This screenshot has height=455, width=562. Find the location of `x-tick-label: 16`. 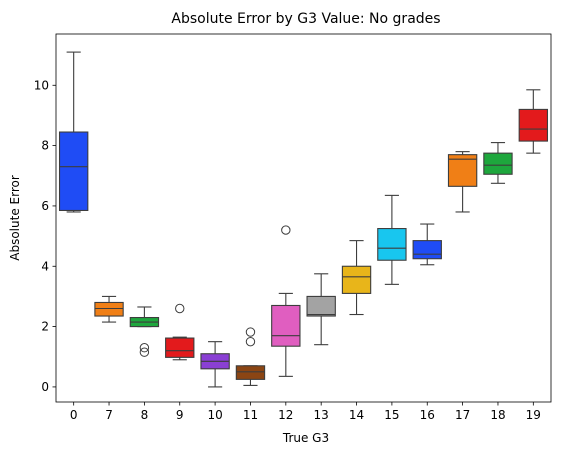

x-tick-label: 16 is located at coordinates (427, 415).